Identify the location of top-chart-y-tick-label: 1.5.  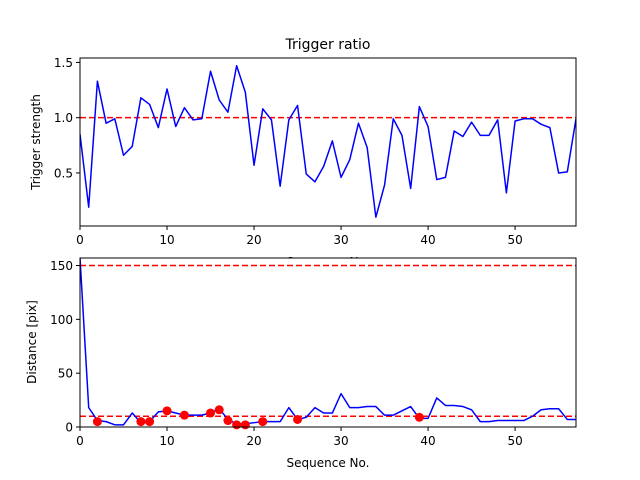
(63, 63).